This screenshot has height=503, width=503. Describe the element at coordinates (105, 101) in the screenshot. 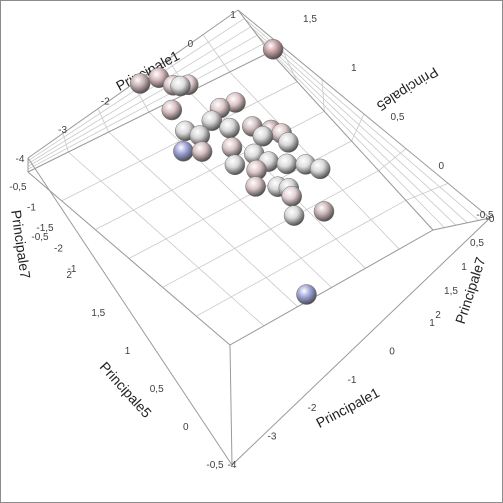

I see `tick-label-top-left: -2` at that location.